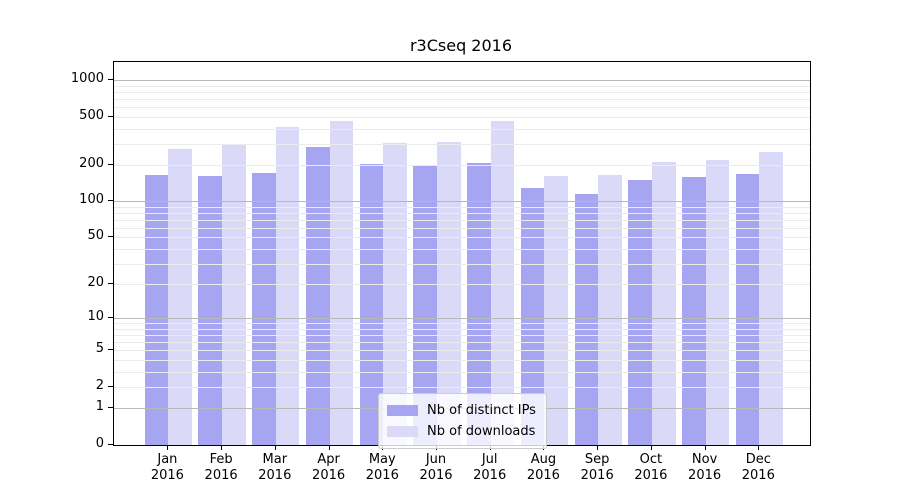 The width and height of the screenshot is (900, 500). What do you see at coordinates (651, 467) in the screenshot?
I see `x-tick-label-oct: Oct 2016` at bounding box center [651, 467].